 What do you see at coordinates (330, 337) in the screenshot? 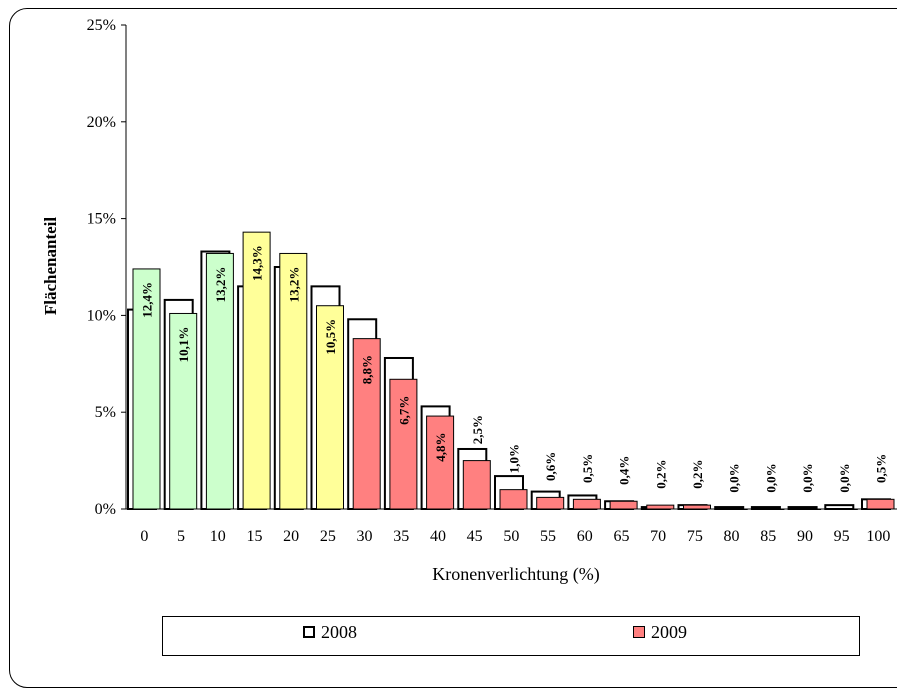
I see `data-label-2009: 10,5%` at bounding box center [330, 337].